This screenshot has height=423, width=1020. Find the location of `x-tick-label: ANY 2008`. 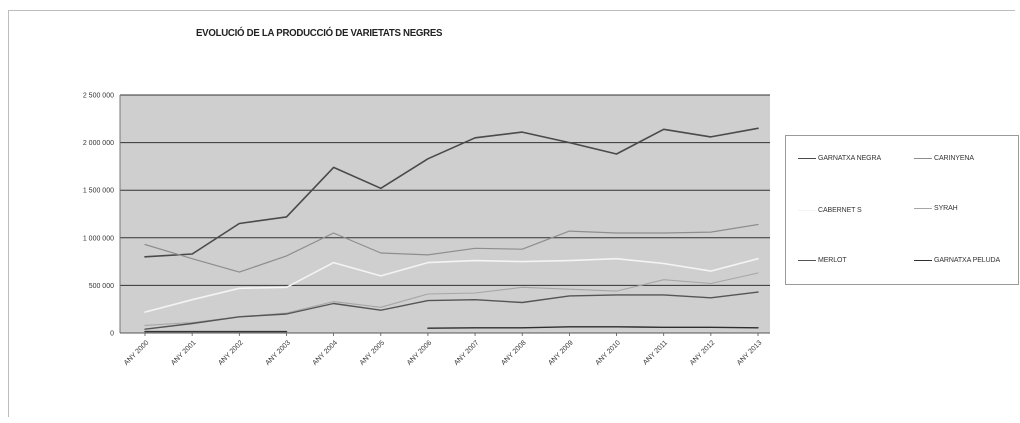

x-tick-label: ANY 2008 is located at coordinates (513, 352).